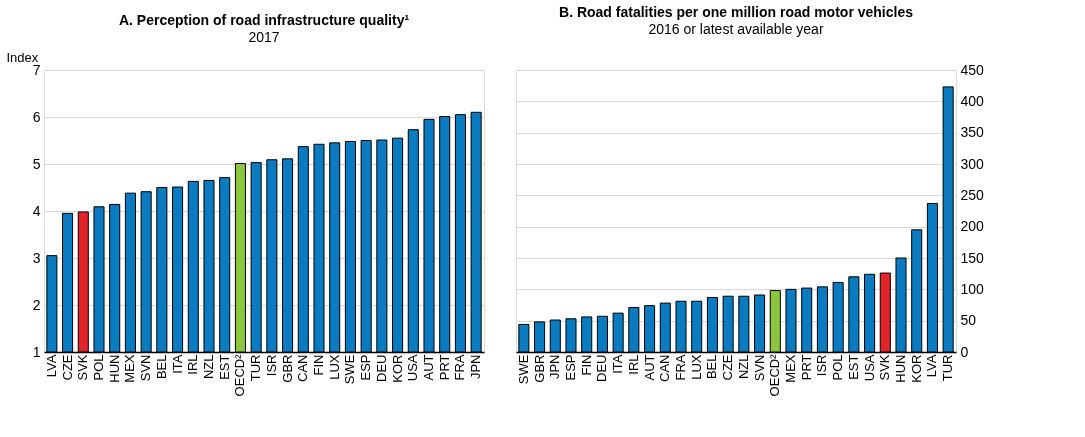 The width and height of the screenshot is (1085, 437). I want to click on y-tick-label: 250, so click(972, 194).